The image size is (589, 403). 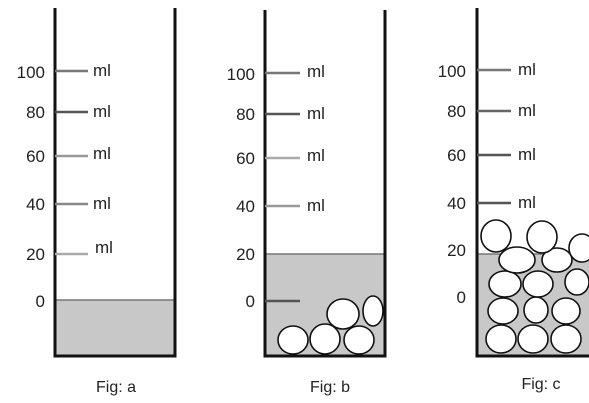 What do you see at coordinates (245, 158) in the screenshot?
I see `tick-label-60-fig-b: 60` at bounding box center [245, 158].